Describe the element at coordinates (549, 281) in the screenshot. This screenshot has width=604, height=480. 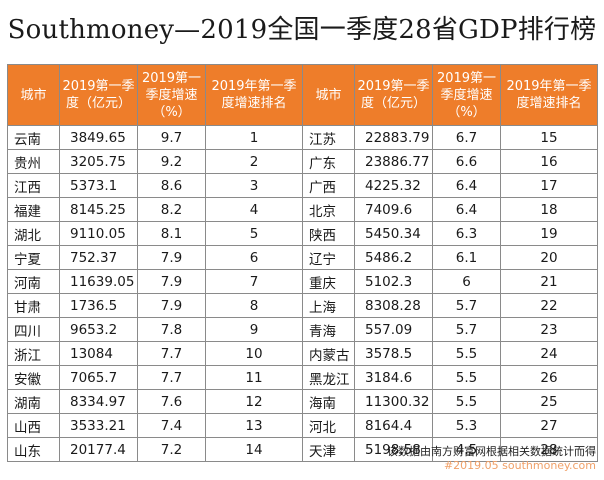
I see `right-rank-cell: 21` at that location.